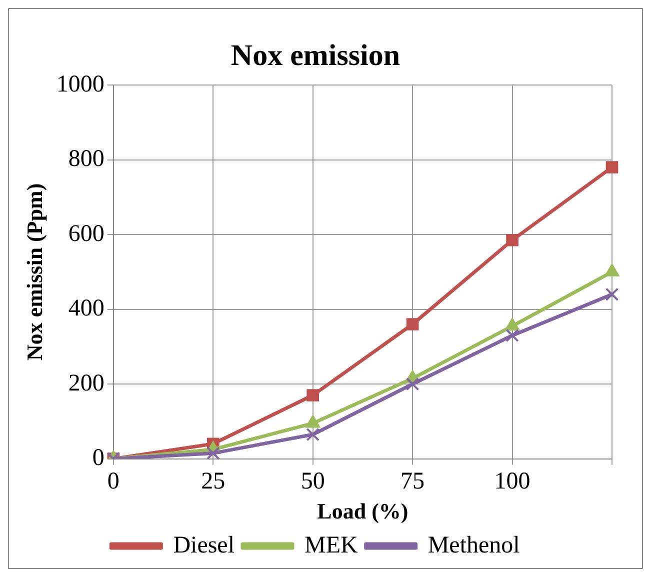  What do you see at coordinates (362, 511) in the screenshot?
I see `x-axis-title: Load (%)` at bounding box center [362, 511].